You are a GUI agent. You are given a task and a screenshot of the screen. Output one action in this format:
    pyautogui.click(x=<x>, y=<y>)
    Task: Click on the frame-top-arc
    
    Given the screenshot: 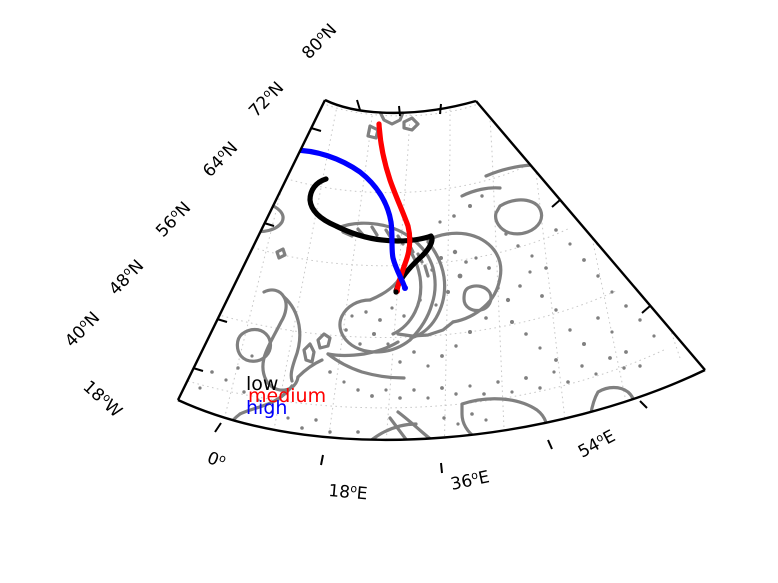 What is the action you would take?
    pyautogui.click(x=400, y=106)
    